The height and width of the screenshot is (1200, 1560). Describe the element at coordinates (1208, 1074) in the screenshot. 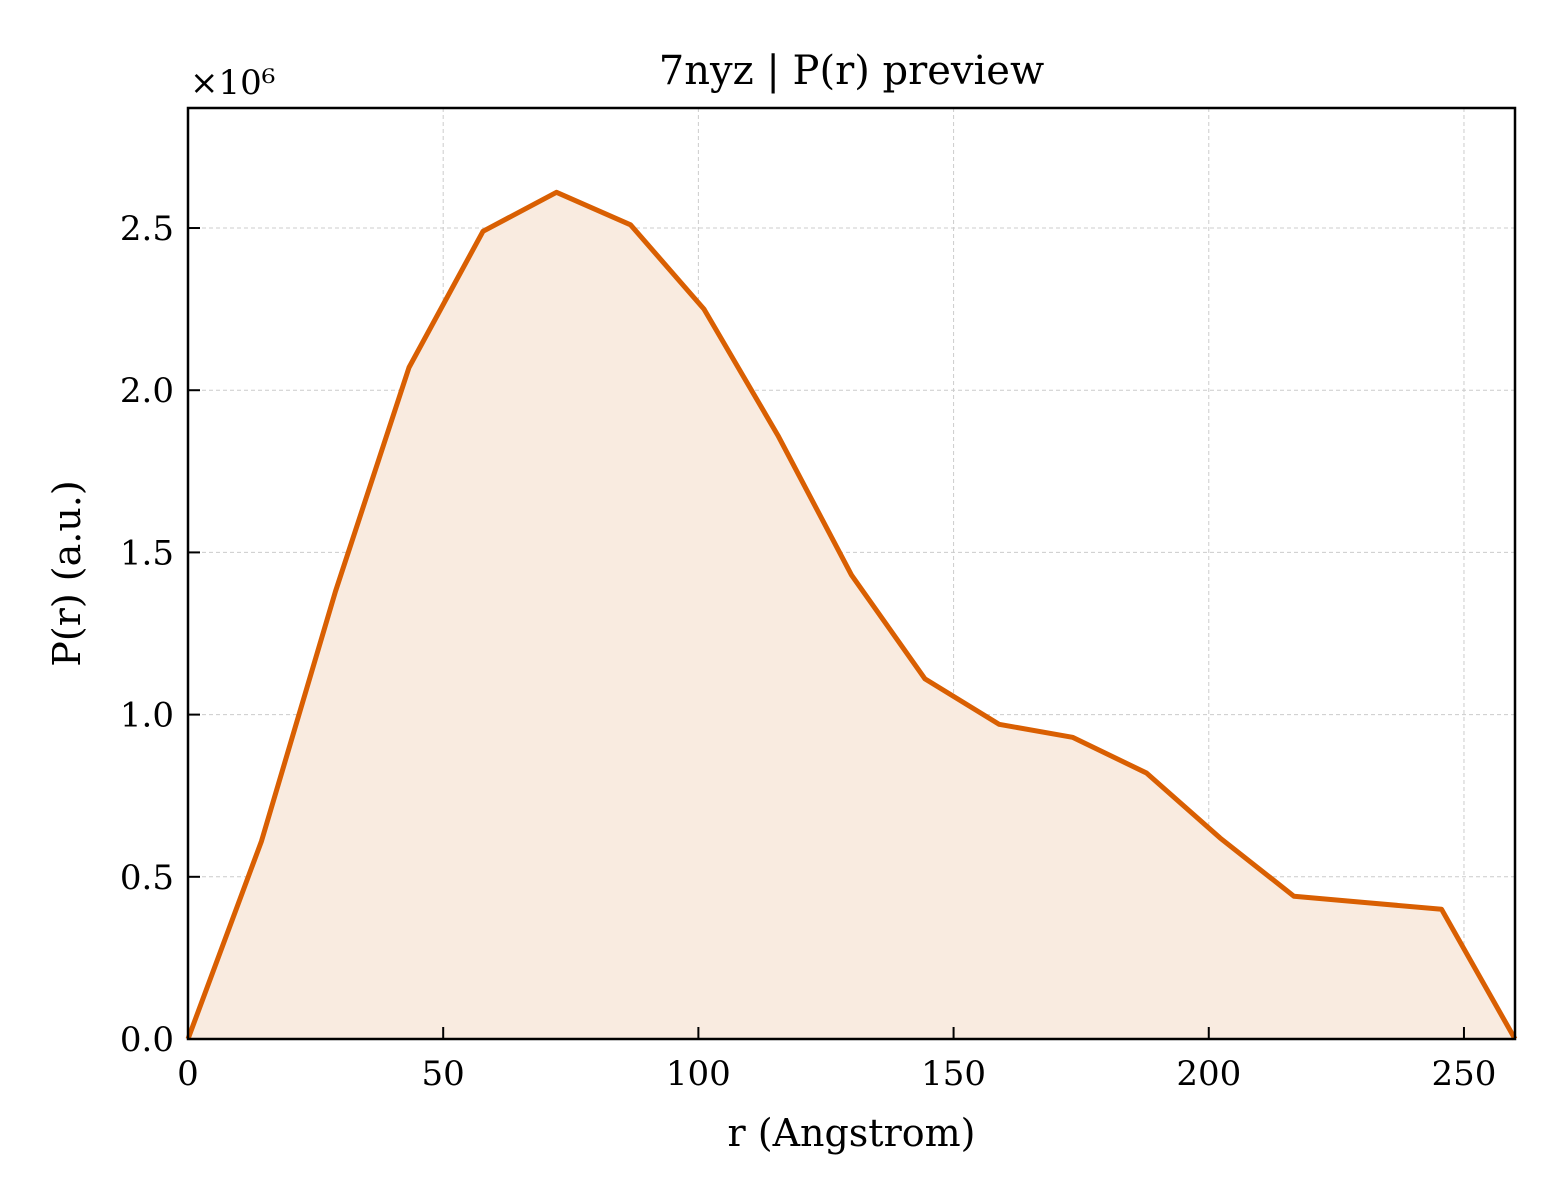

I see `x-tick-label: 200` at that location.